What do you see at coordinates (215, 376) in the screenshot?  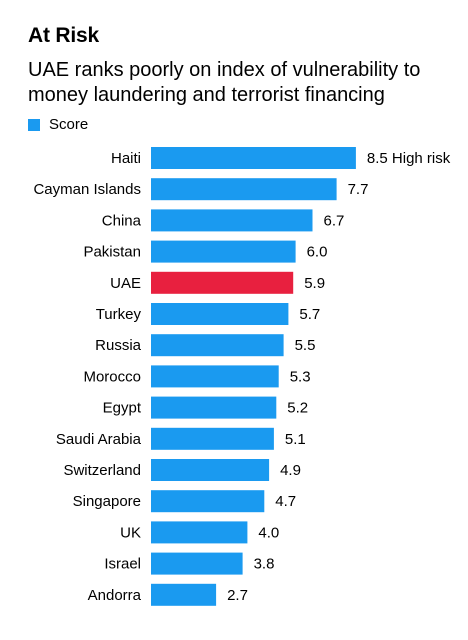 I see `bar-morocco` at bounding box center [215, 376].